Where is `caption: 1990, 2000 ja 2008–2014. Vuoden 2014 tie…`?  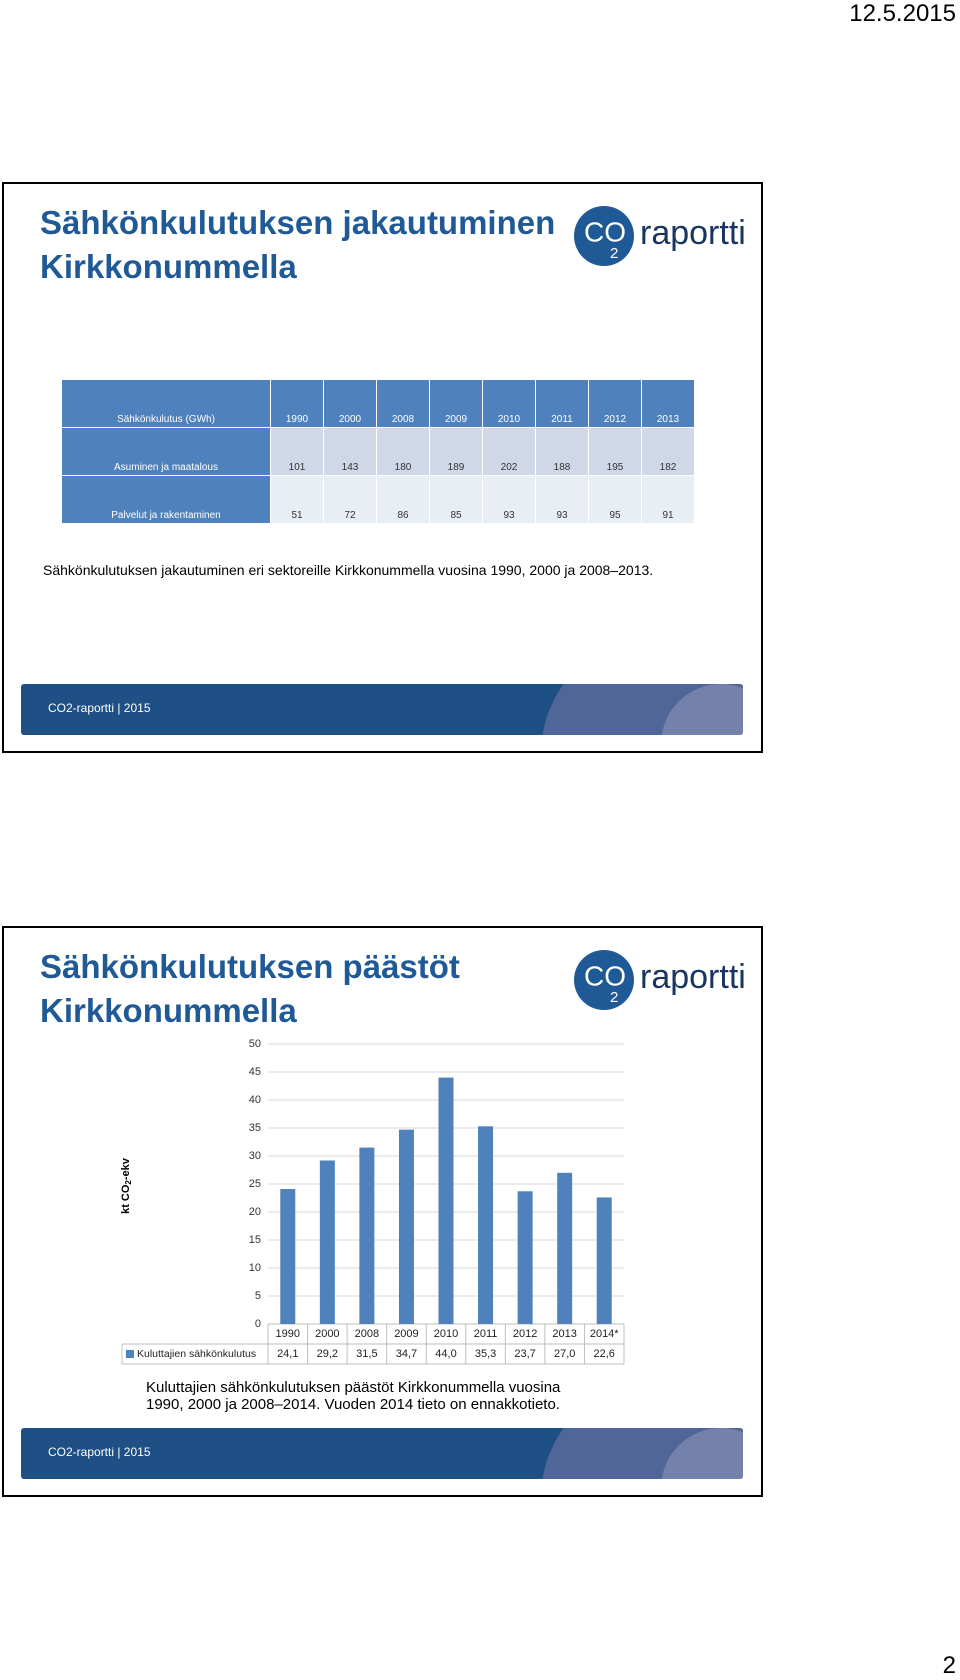 caption: 1990, 2000 ja 2008–2014. Vuoden 2014 tie… is located at coordinates (353, 1404).